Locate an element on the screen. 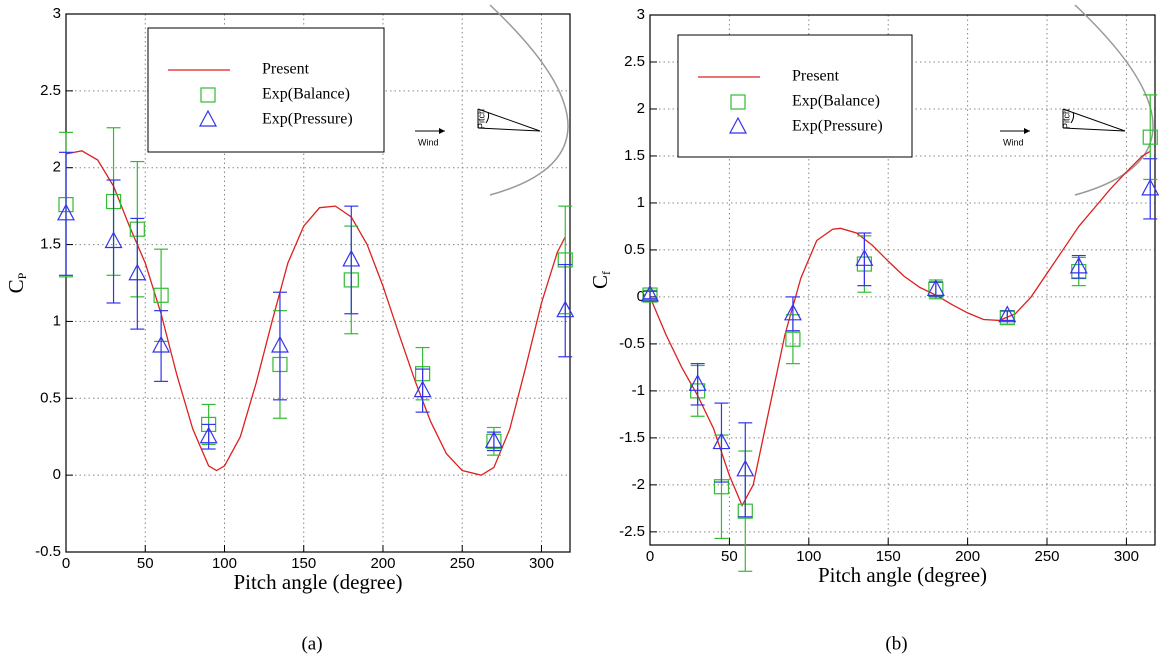 This screenshot has width=1164, height=664. y-axis-label-sub: f is located at coordinates (606, 273).